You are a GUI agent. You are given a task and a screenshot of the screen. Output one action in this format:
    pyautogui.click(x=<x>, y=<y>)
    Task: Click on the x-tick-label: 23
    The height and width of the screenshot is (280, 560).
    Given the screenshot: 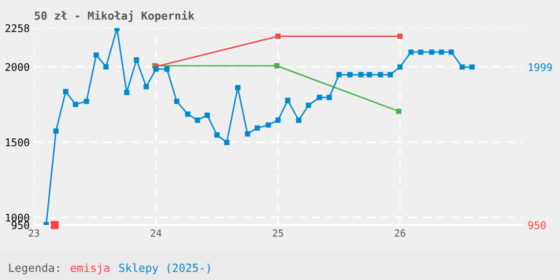 What is the action you would take?
    pyautogui.click(x=34, y=233)
    